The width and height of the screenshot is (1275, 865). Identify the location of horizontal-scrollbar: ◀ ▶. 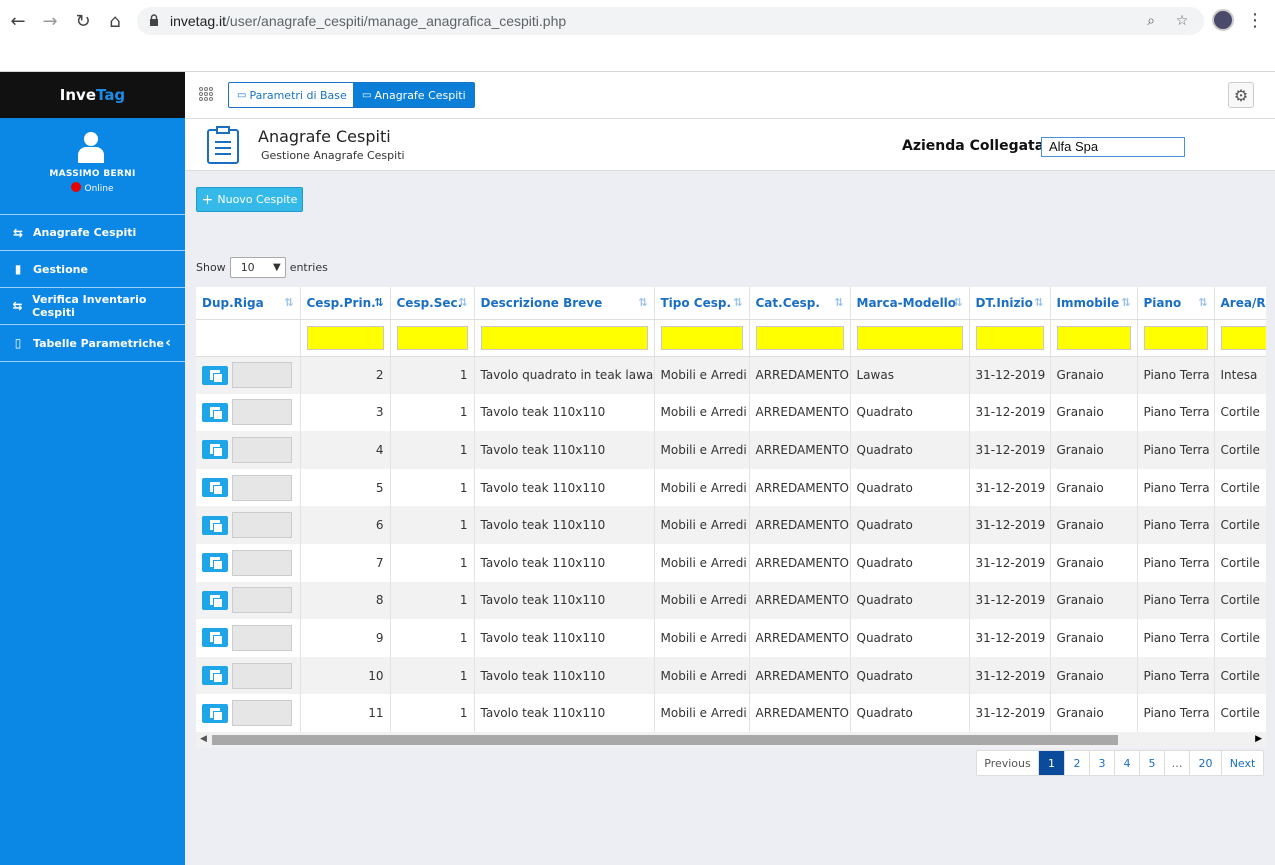
(731, 740).